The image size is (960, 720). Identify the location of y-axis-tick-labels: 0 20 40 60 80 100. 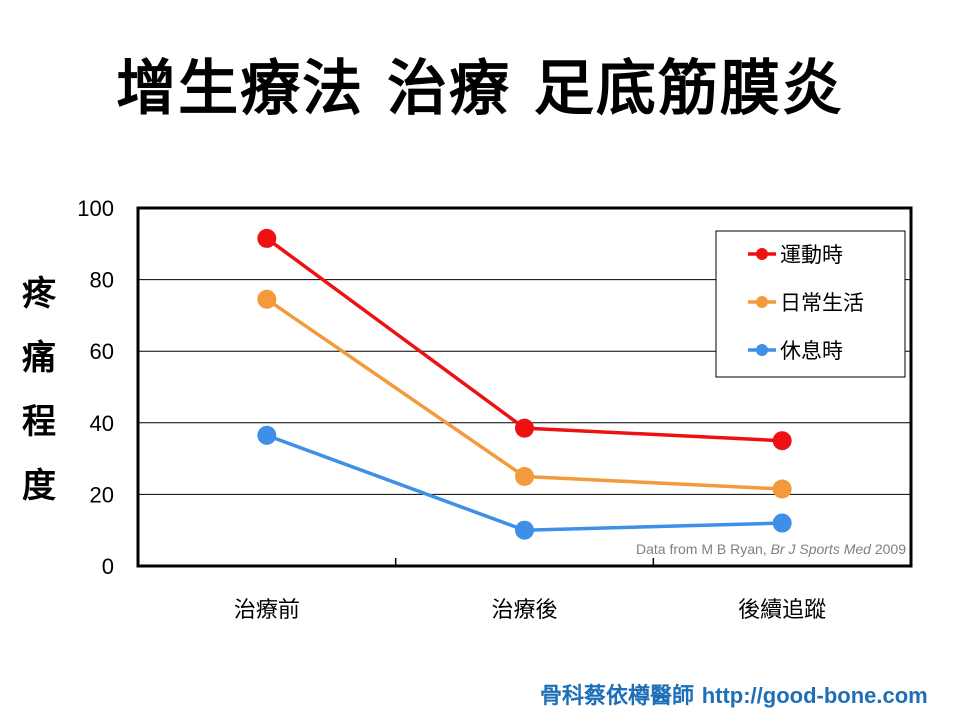
(95, 387).